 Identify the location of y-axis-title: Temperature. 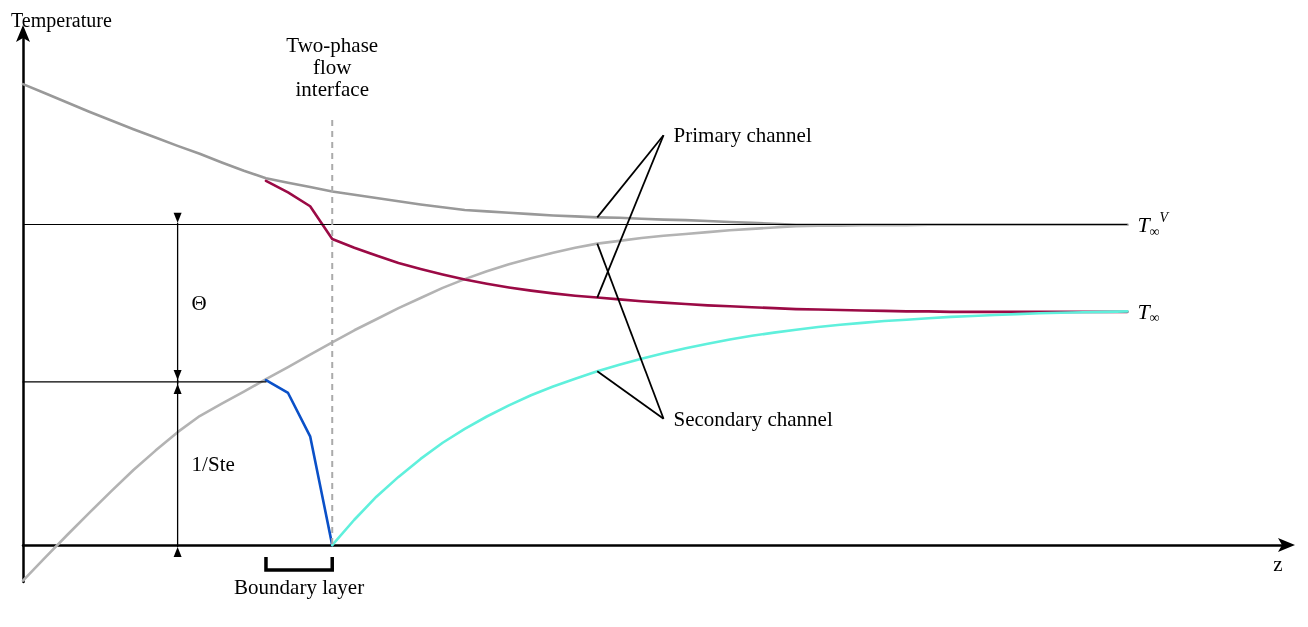
(61, 20).